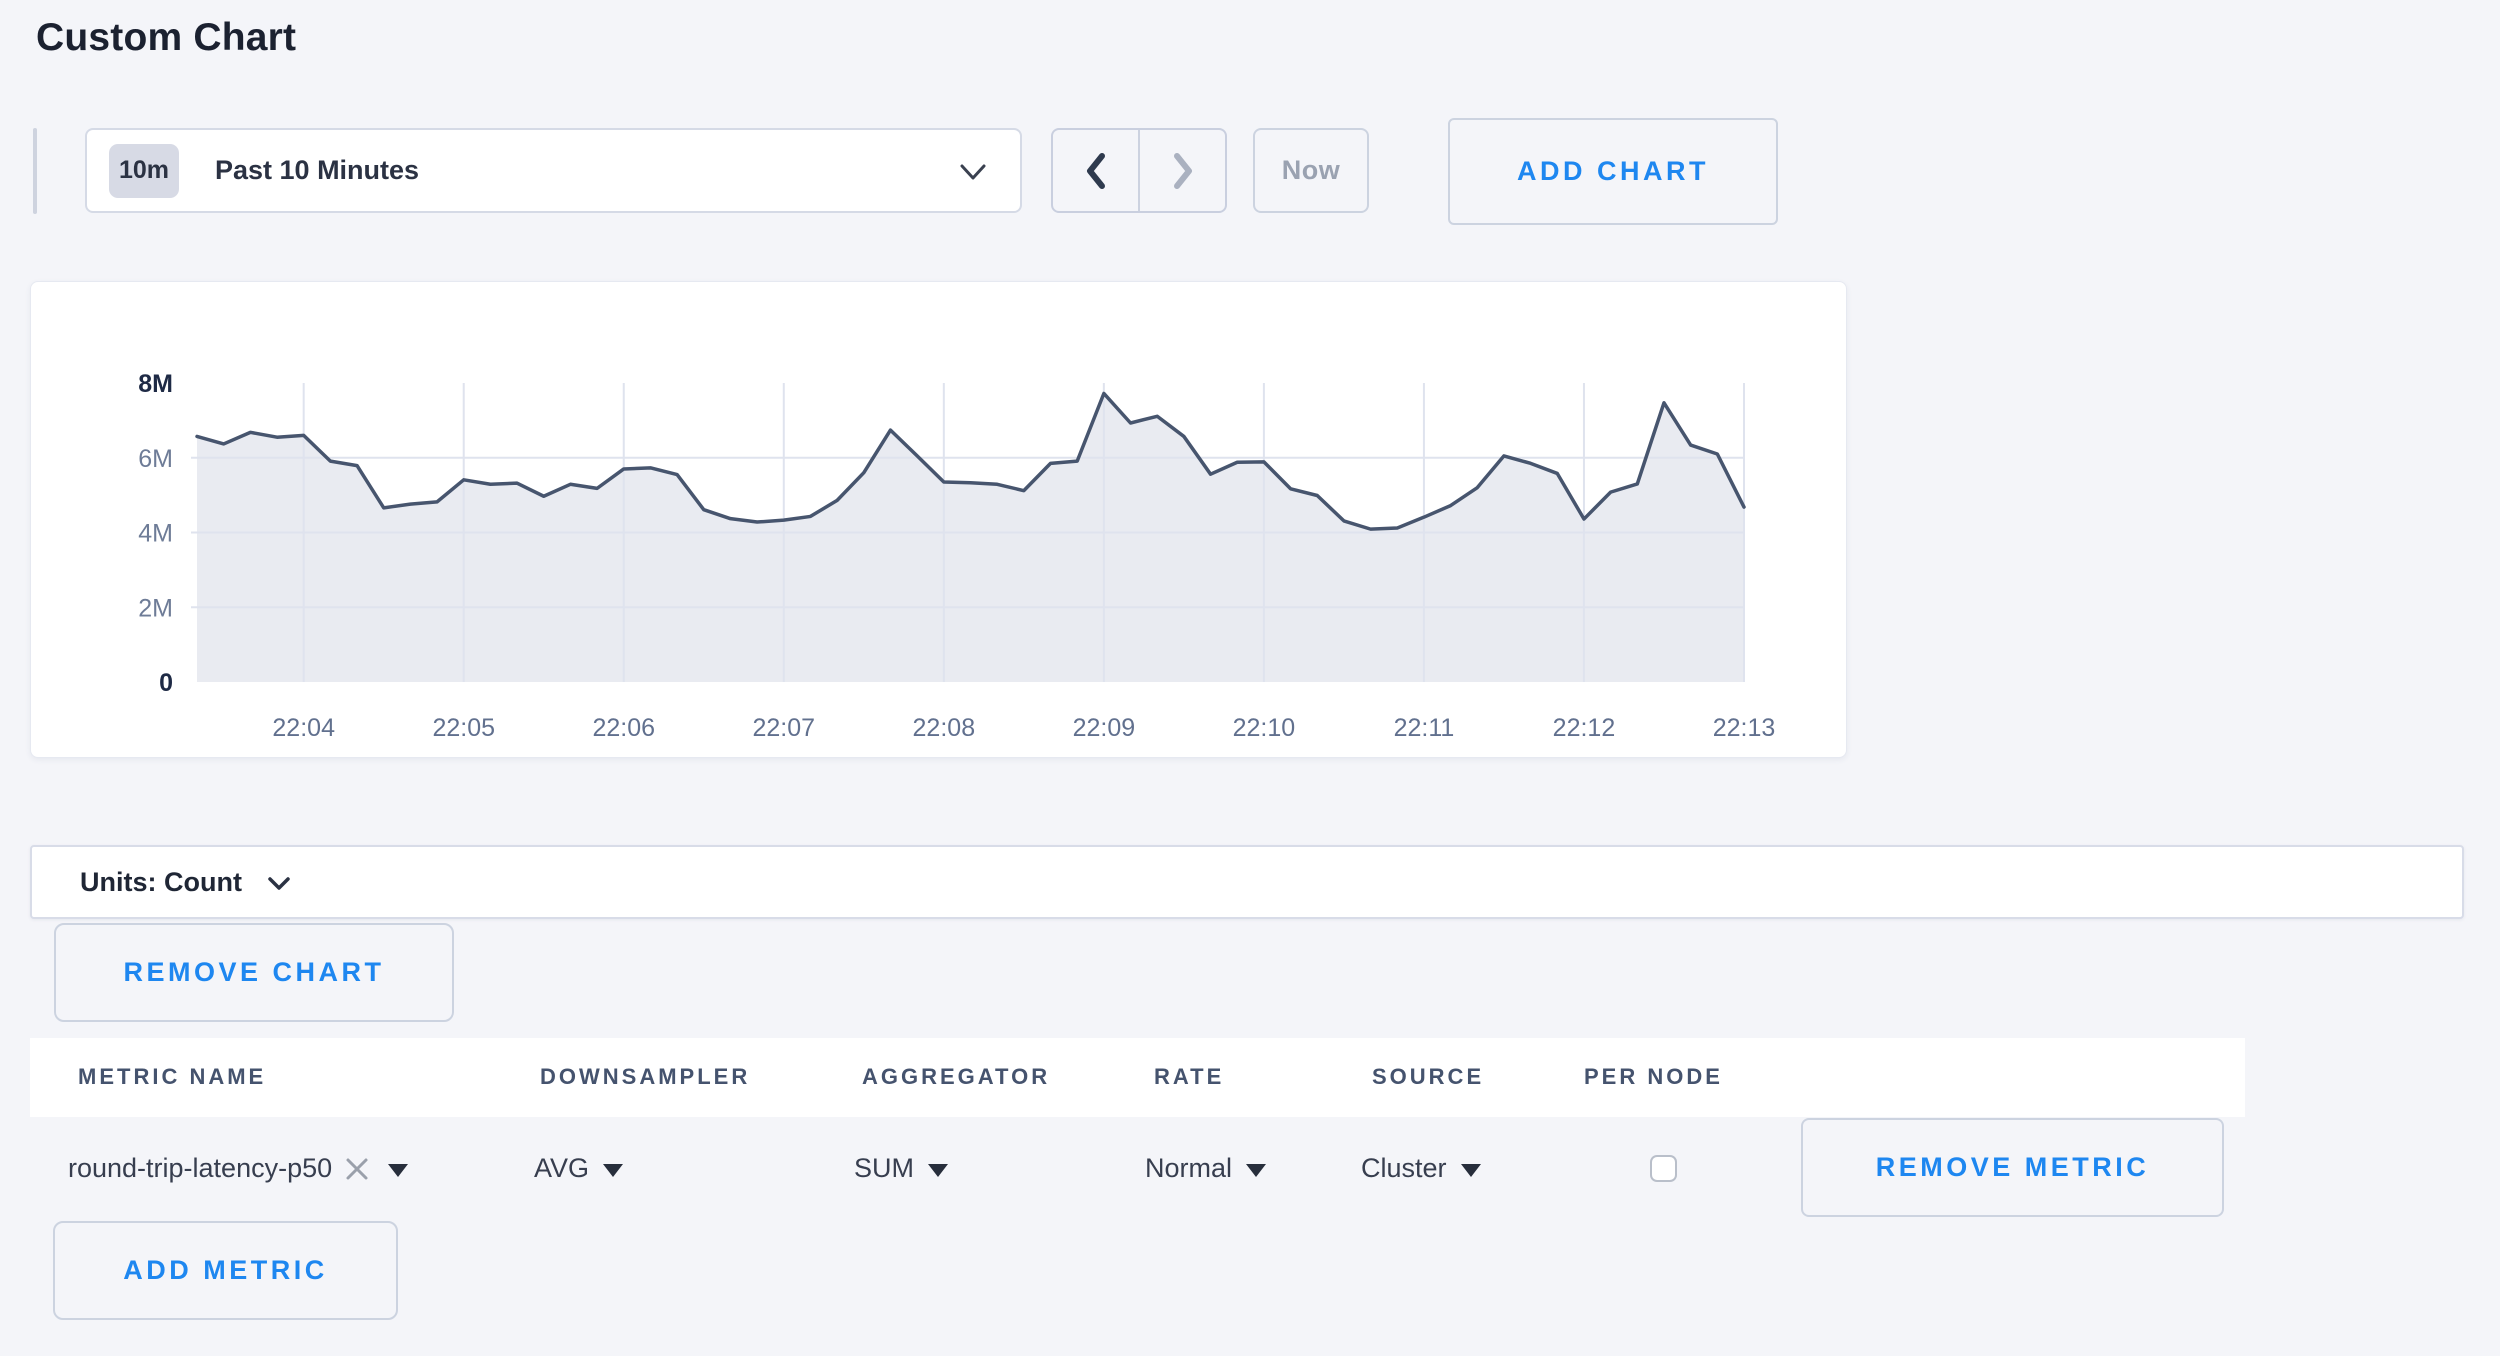 The width and height of the screenshot is (2500, 1356). Describe the element at coordinates (1264, 728) in the screenshot. I see `x-axis-label: 22:10` at that location.